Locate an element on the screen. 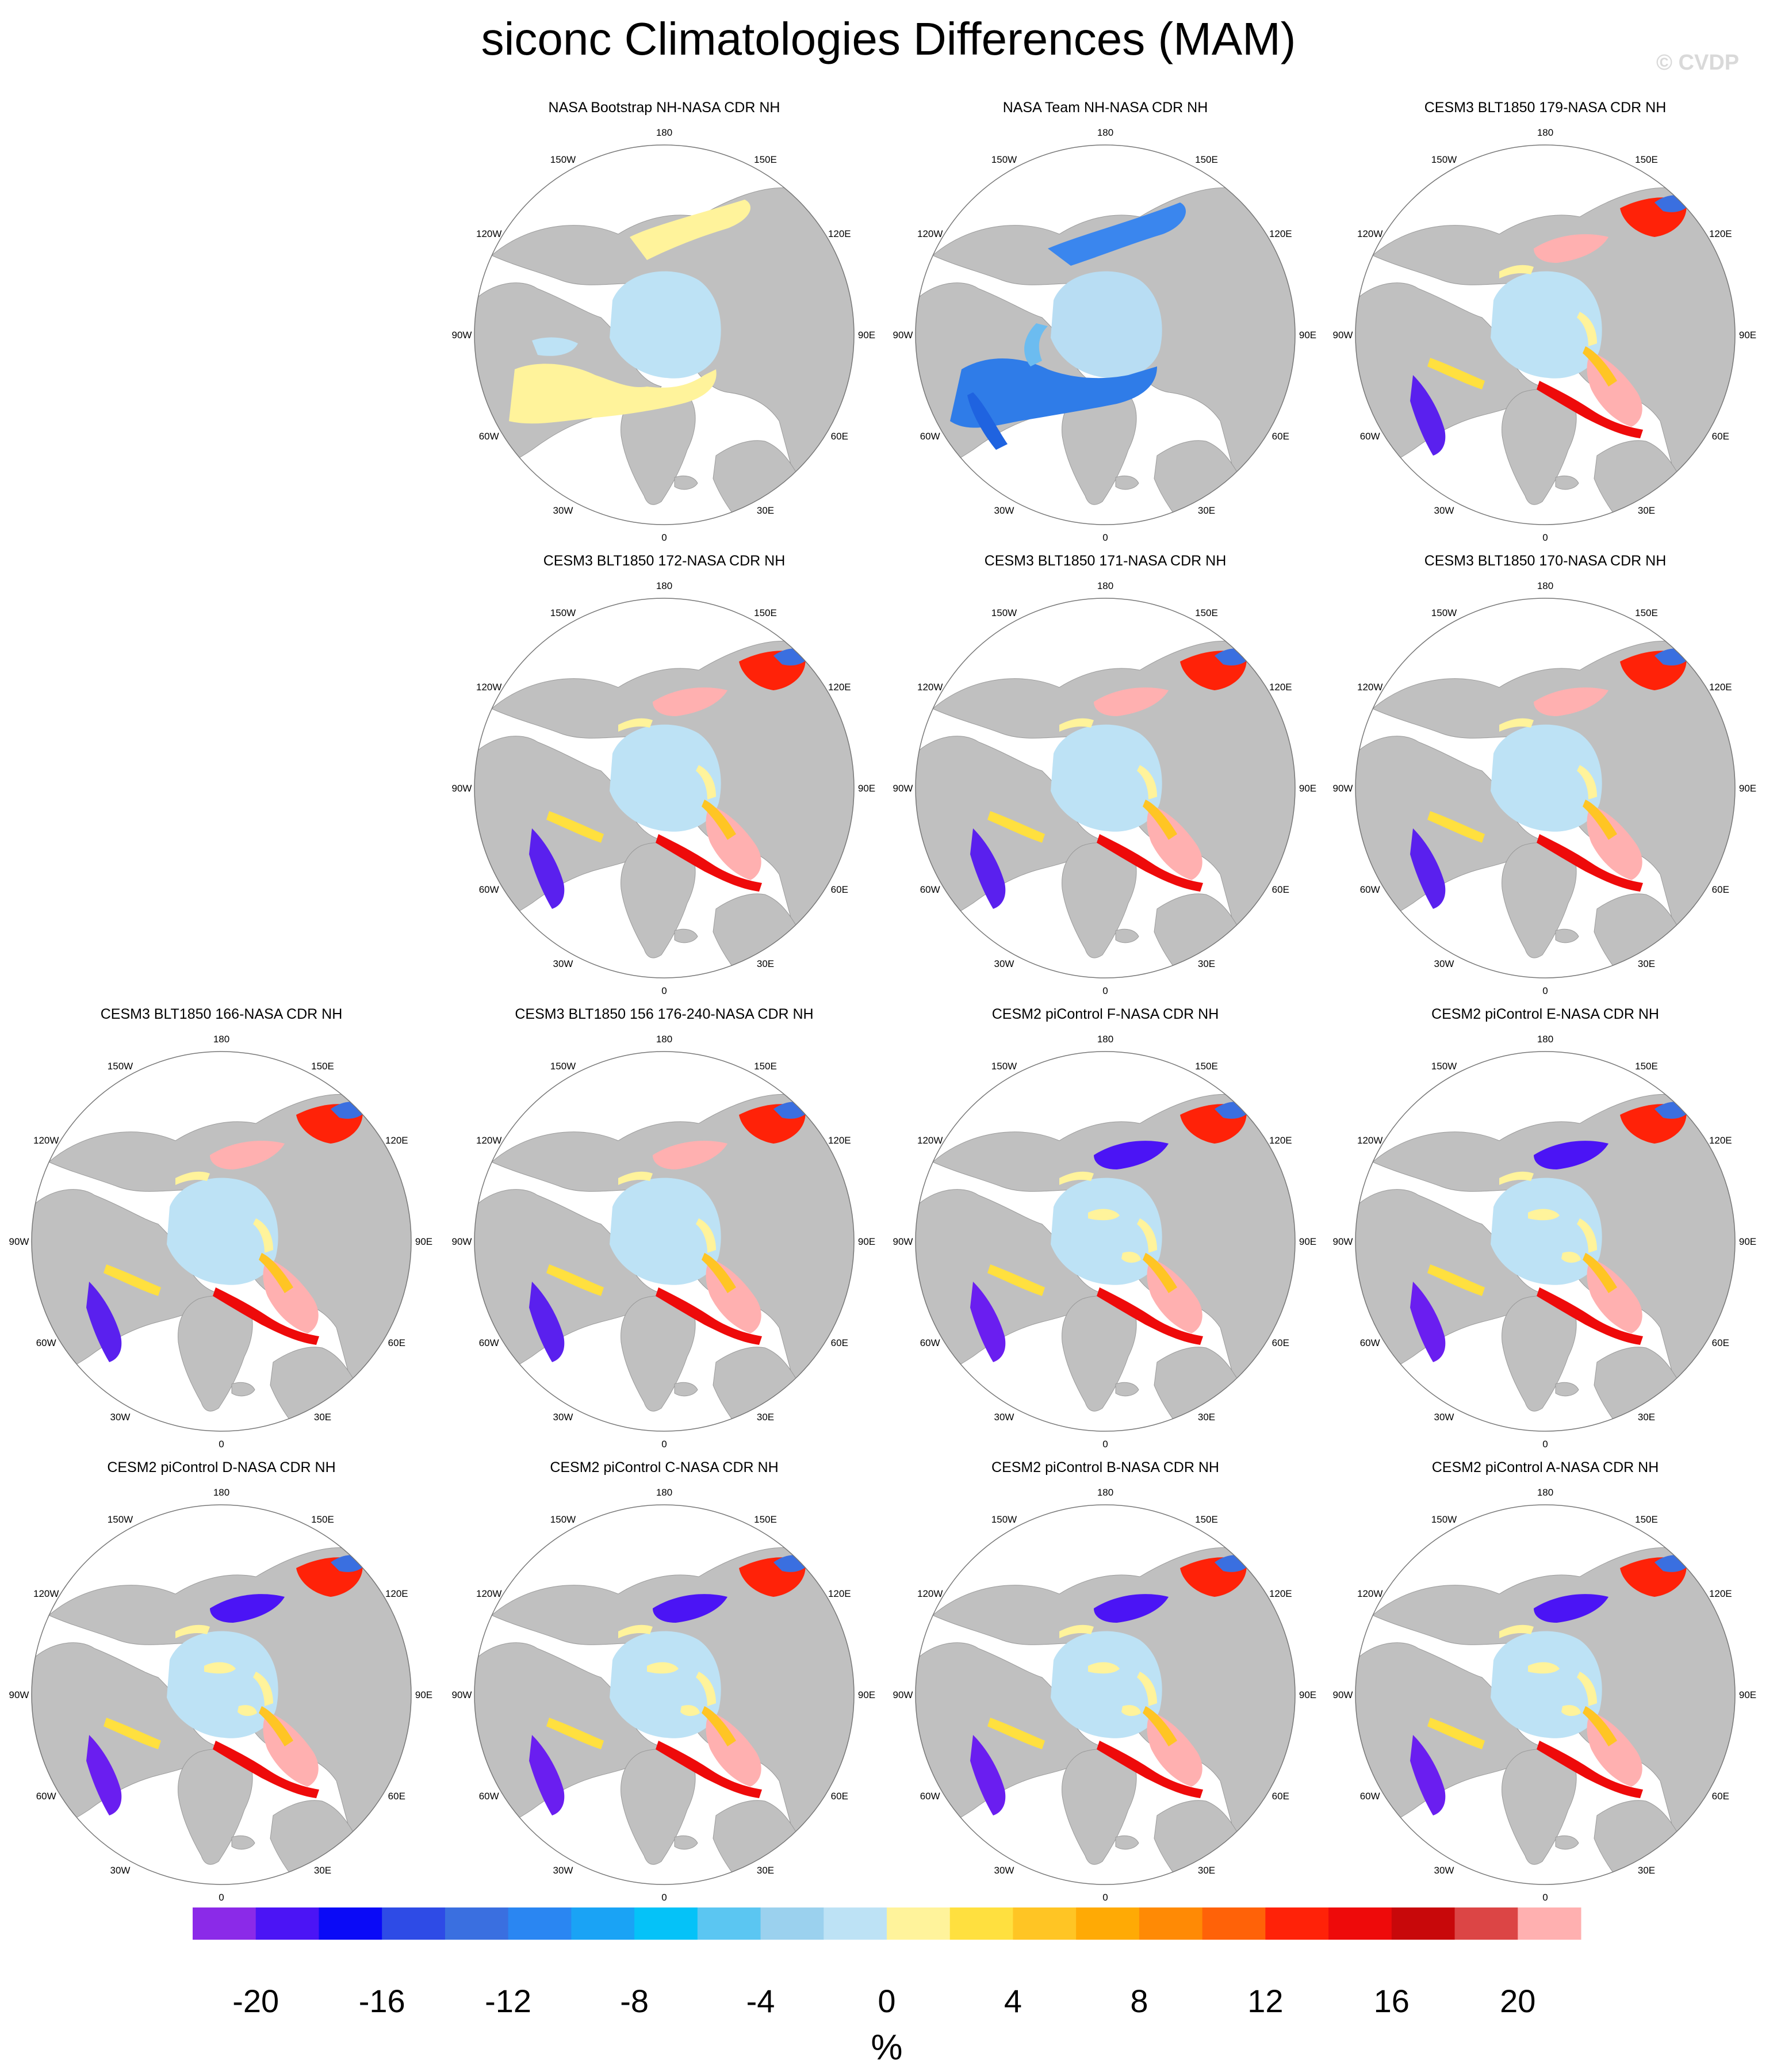  colorbar-tick-label: 4 is located at coordinates (1013, 2001).